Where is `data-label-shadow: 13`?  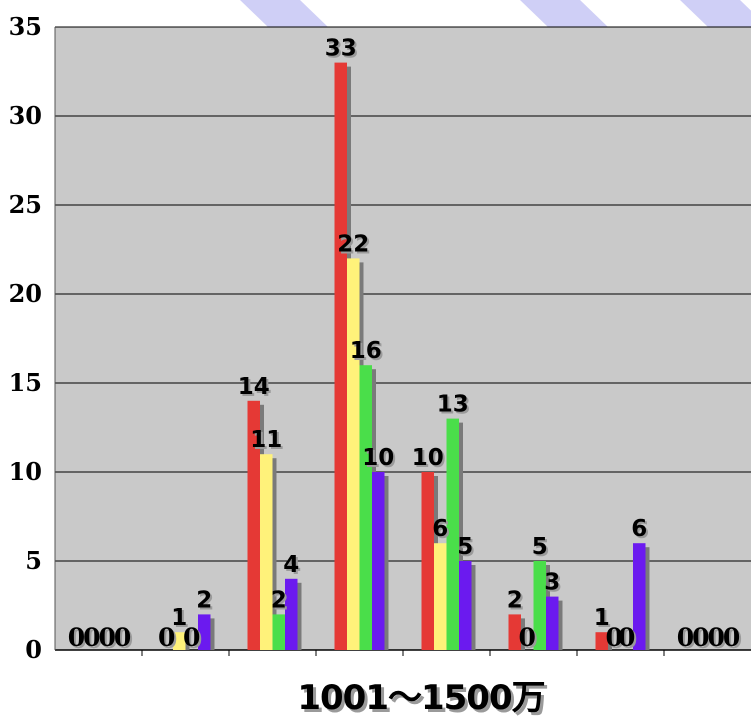 data-label-shadow: 13 is located at coordinates (455, 407).